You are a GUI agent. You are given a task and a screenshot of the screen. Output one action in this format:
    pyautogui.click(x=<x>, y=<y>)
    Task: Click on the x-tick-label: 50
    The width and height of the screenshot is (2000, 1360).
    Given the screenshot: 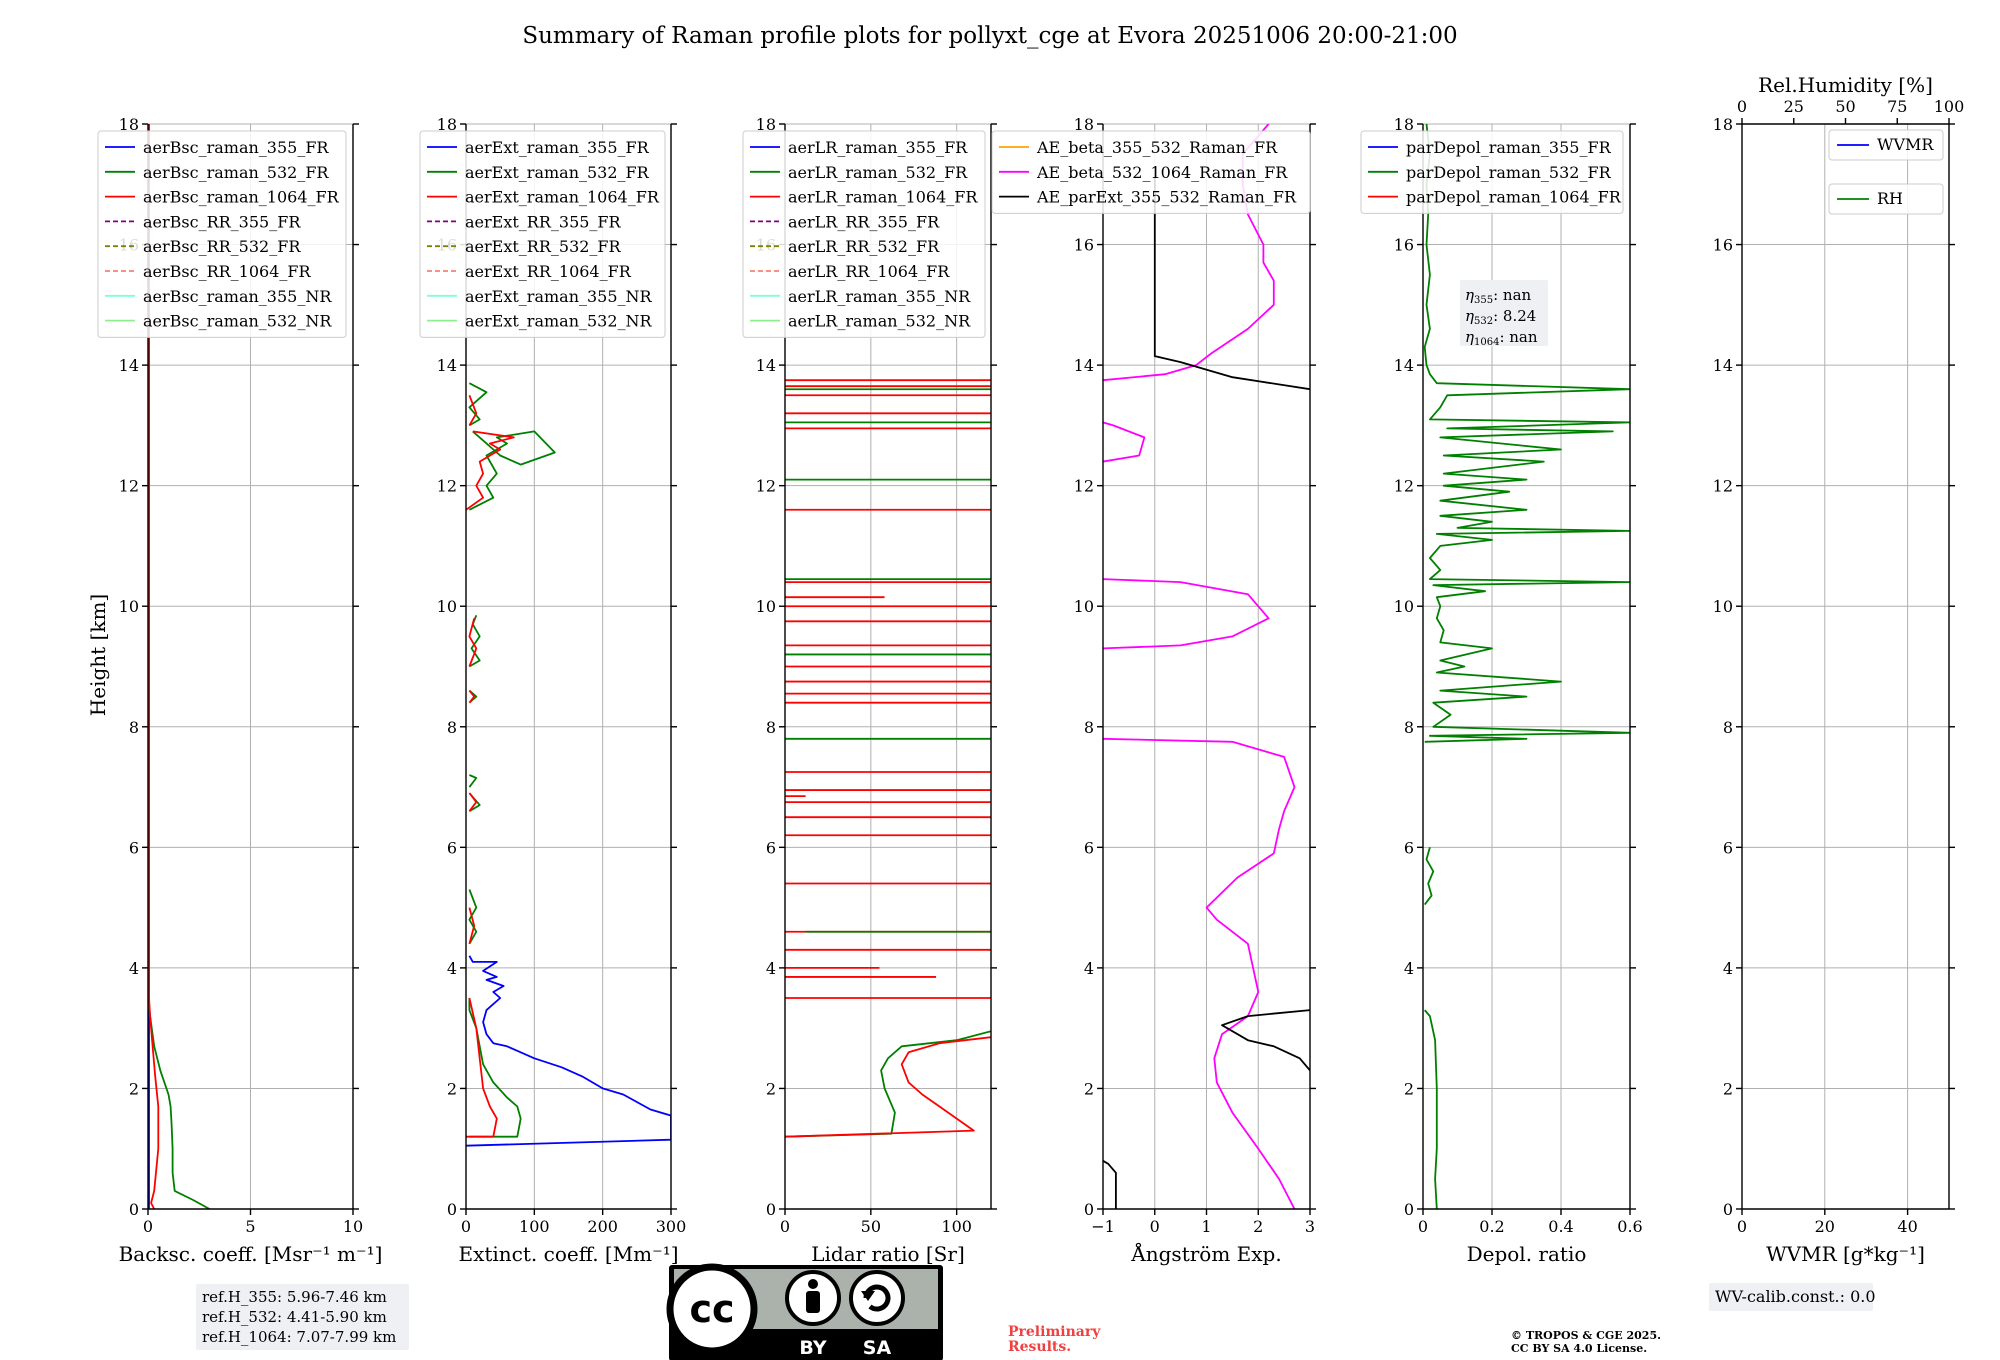 What is the action you would take?
    pyautogui.click(x=871, y=1226)
    